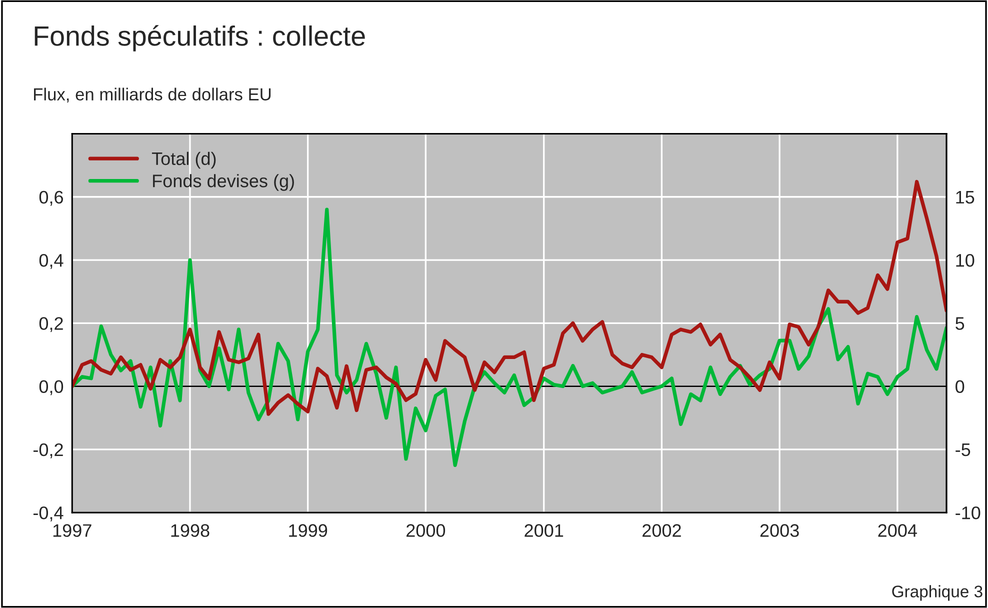 Image resolution: width=988 pixels, height=608 pixels. I want to click on x-tick-label: 2000, so click(426, 530).